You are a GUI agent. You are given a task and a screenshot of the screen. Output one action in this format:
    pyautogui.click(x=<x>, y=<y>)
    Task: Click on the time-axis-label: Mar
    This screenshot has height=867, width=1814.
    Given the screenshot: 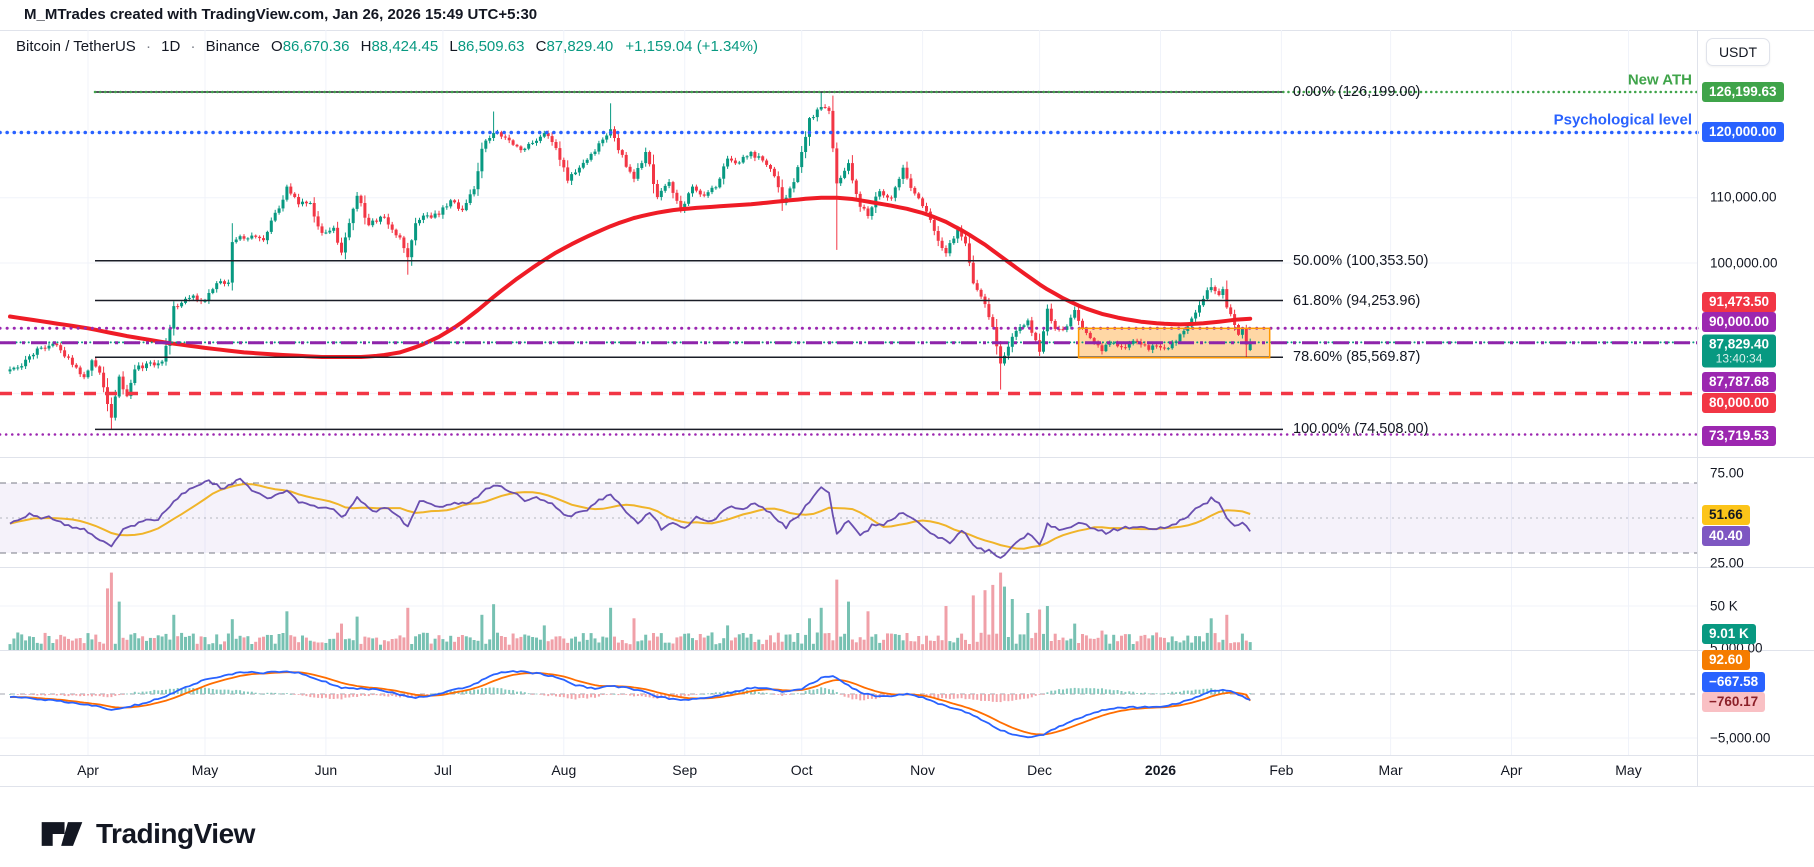 What is the action you would take?
    pyautogui.click(x=1390, y=770)
    